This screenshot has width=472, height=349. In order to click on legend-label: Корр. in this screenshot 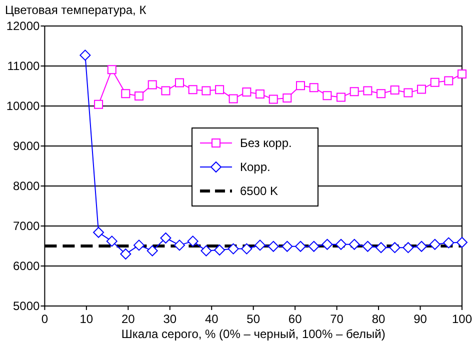, I will do `click(255, 167)`.